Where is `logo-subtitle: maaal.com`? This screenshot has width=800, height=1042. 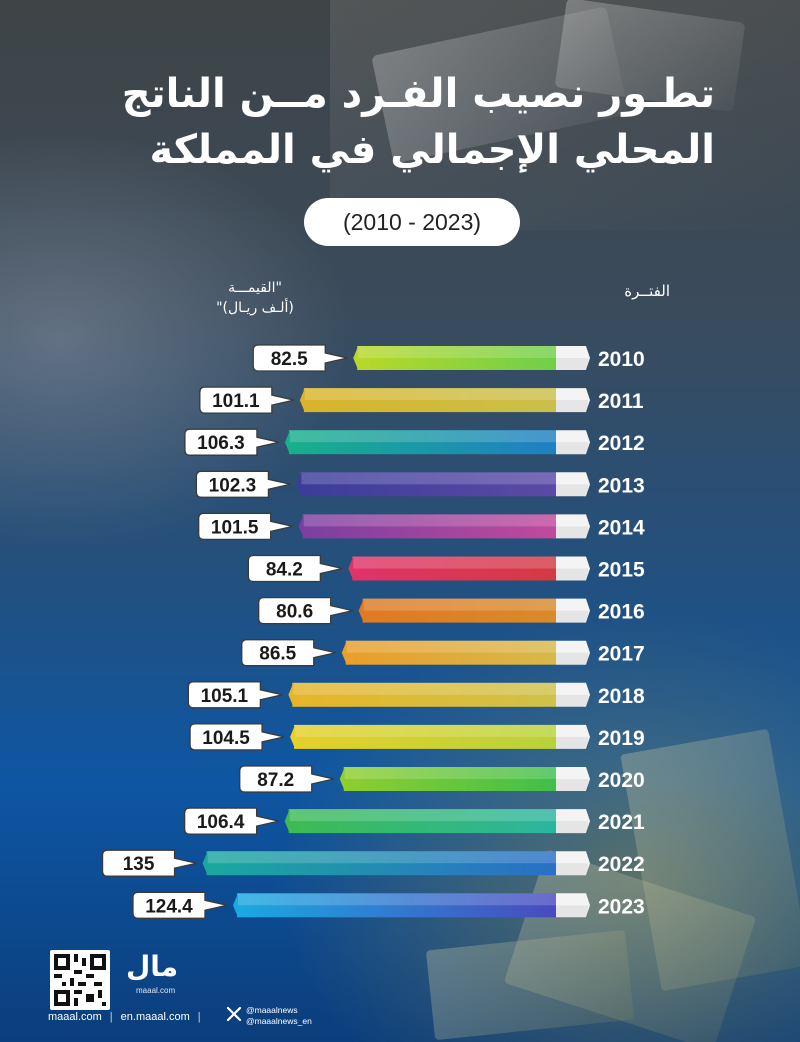
logo-subtitle: maaal.com is located at coordinates (156, 990).